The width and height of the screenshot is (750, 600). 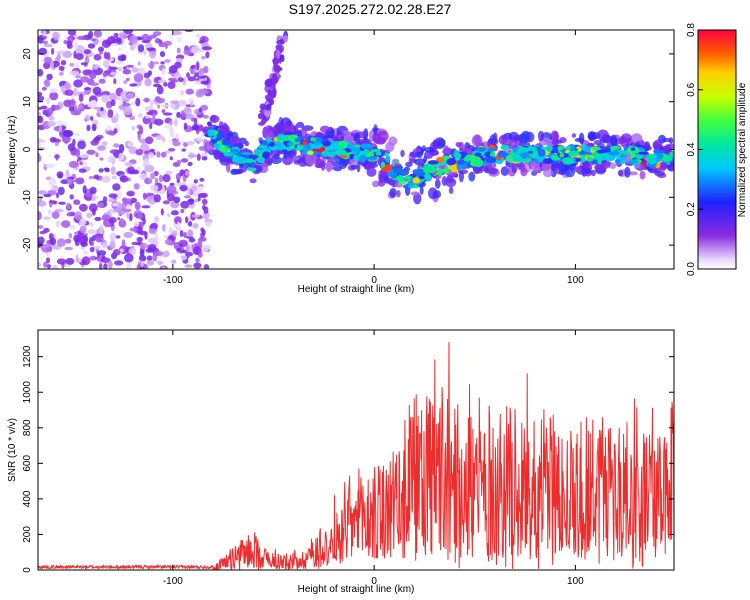 What do you see at coordinates (27, 197) in the screenshot?
I see `y-tick-label: -10` at bounding box center [27, 197].